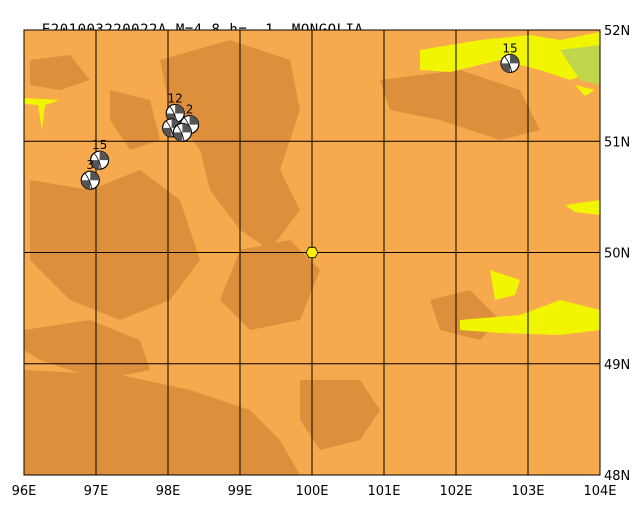  What do you see at coordinates (455, 491) in the screenshot?
I see `lon-label: 102E` at bounding box center [455, 491].